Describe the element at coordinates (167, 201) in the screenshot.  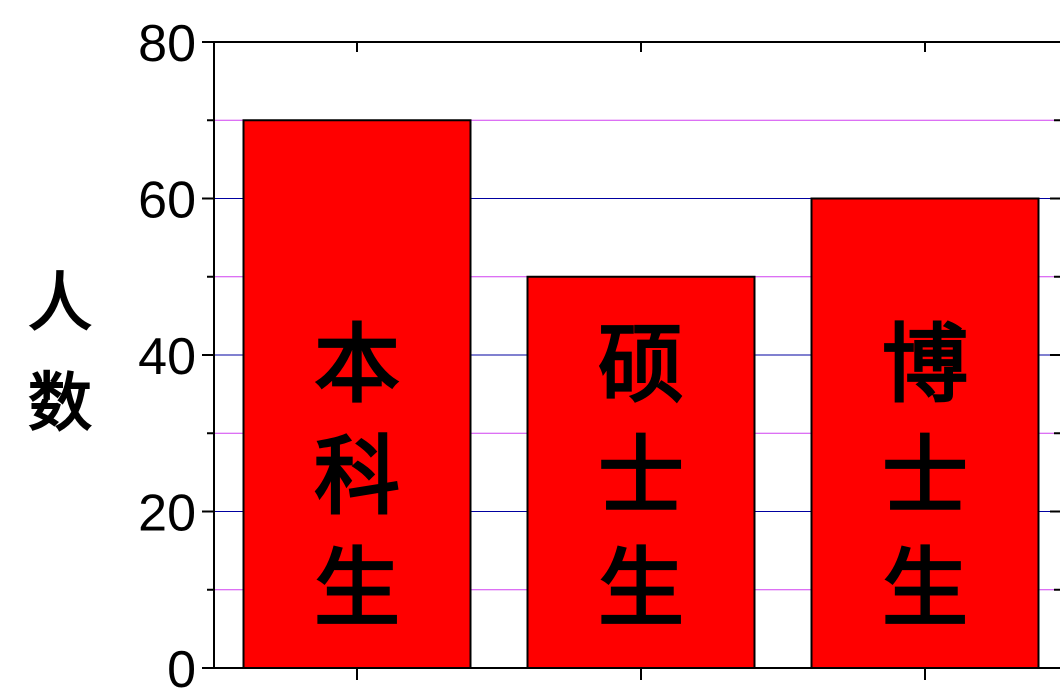
I see `y-tick-label: 60` at that location.